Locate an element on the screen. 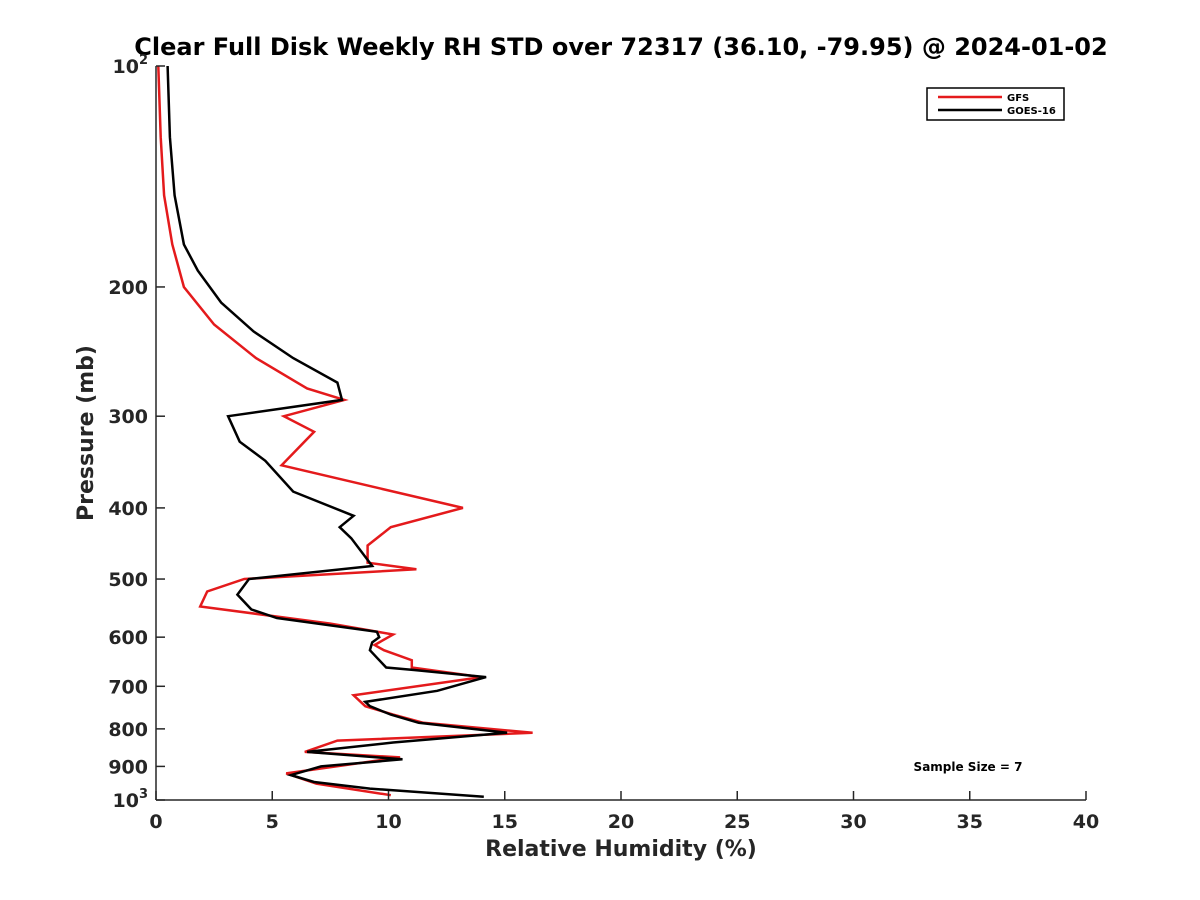  legend-label-gfs: GFS is located at coordinates (1018, 98).